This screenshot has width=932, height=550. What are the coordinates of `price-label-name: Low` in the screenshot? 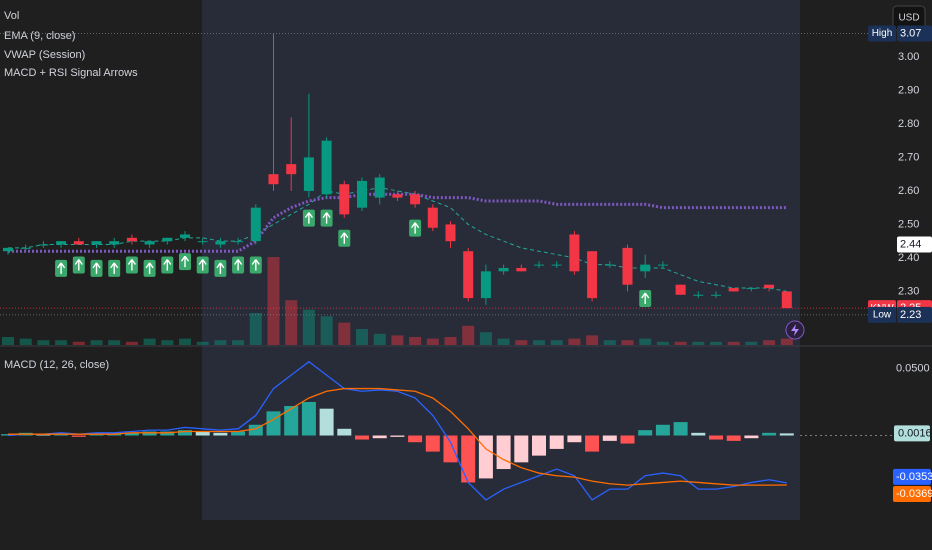 It's located at (882, 314).